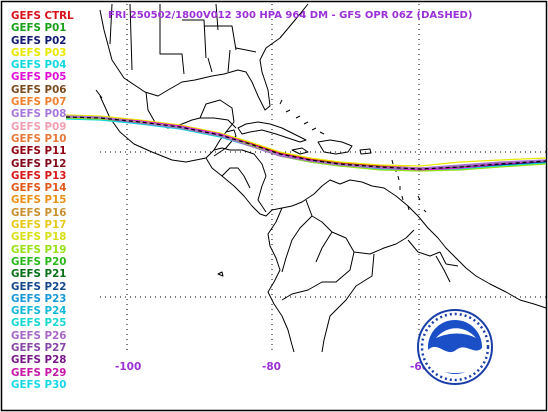  I want to click on legend-item: GEFS P25, so click(39, 323).